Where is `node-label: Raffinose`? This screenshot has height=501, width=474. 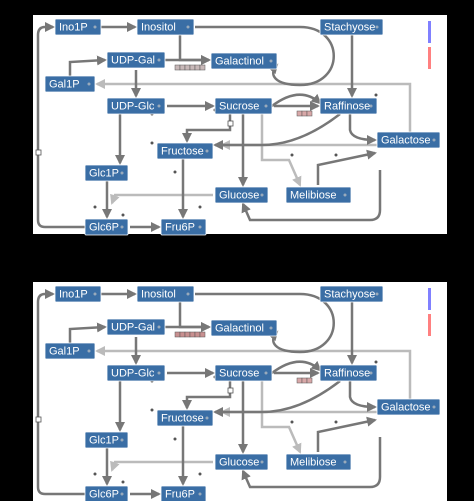 node-label: Raffinose is located at coordinates (347, 106).